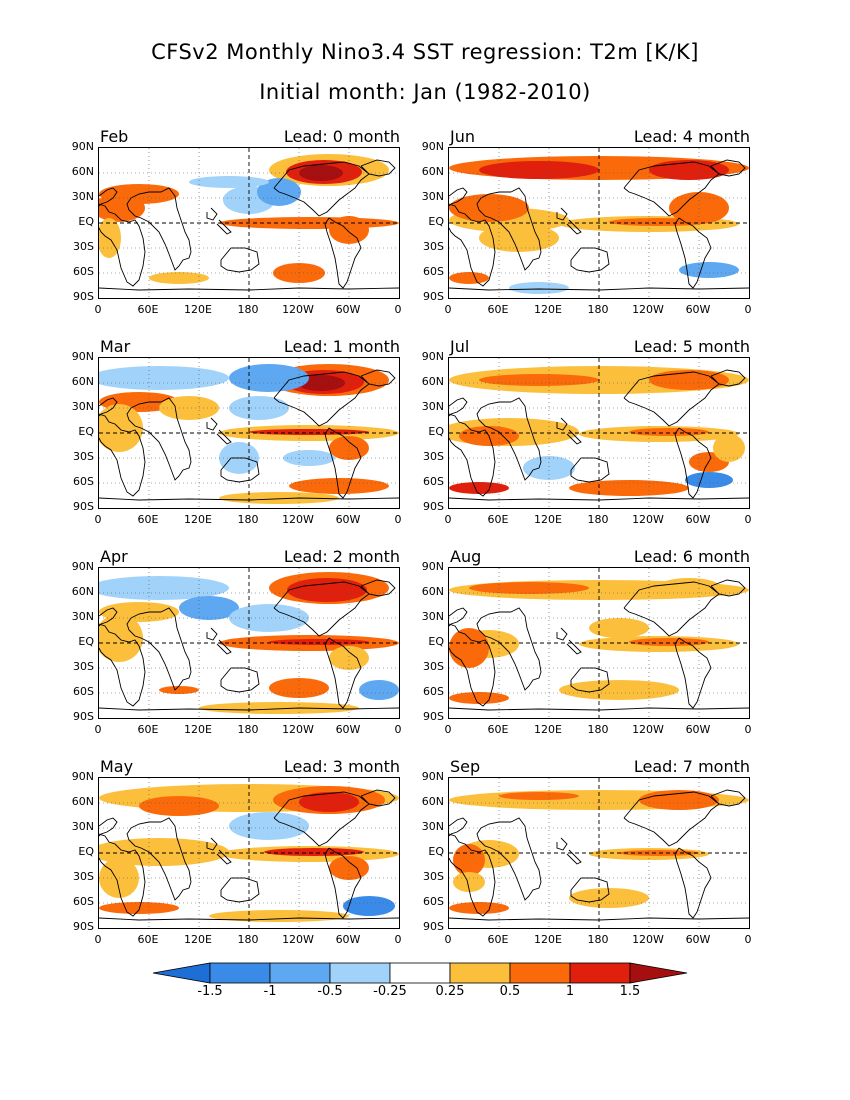 The image size is (850, 1100). Describe the element at coordinates (82, 381) in the screenshot. I see `latitude-tick-label: 60N` at that location.